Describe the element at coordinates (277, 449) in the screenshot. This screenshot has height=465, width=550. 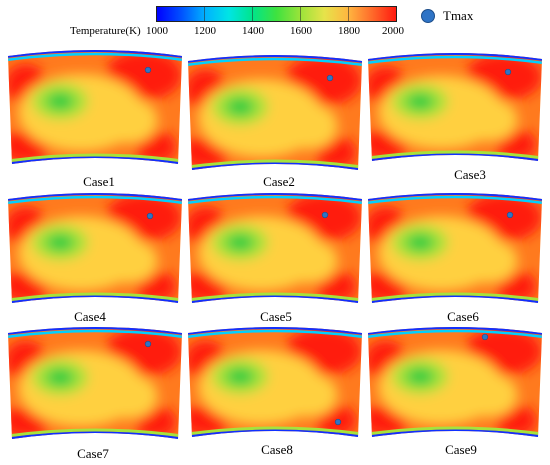
I see `case-label: Case8` at that location.